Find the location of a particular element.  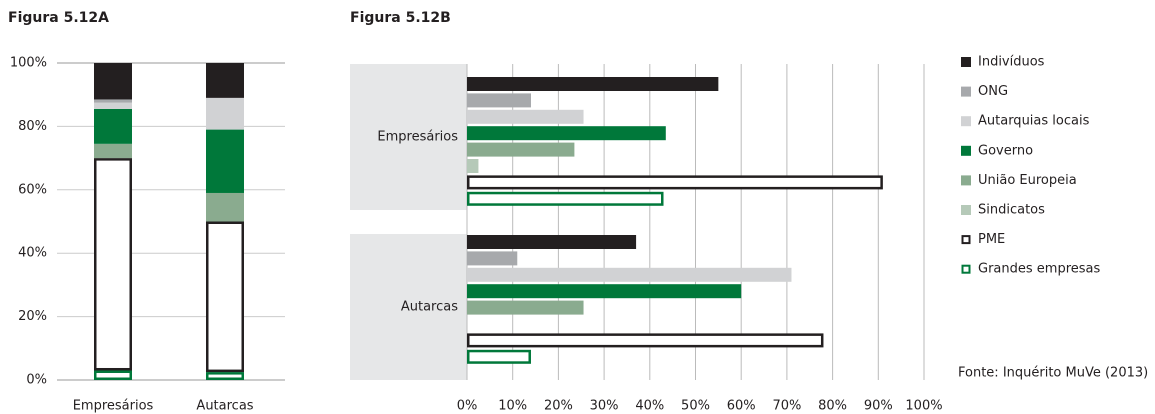

x-tick-label: 60% is located at coordinates (741, 406).